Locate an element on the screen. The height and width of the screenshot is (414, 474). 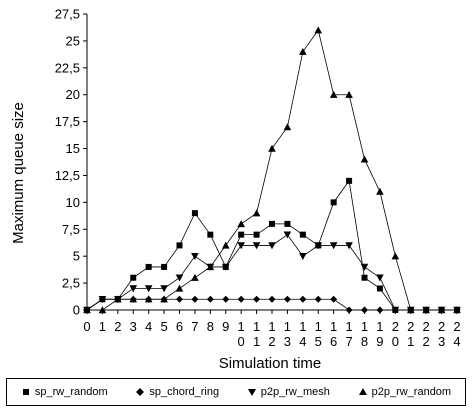
y-tick-label: 25 is located at coordinates (73, 40).